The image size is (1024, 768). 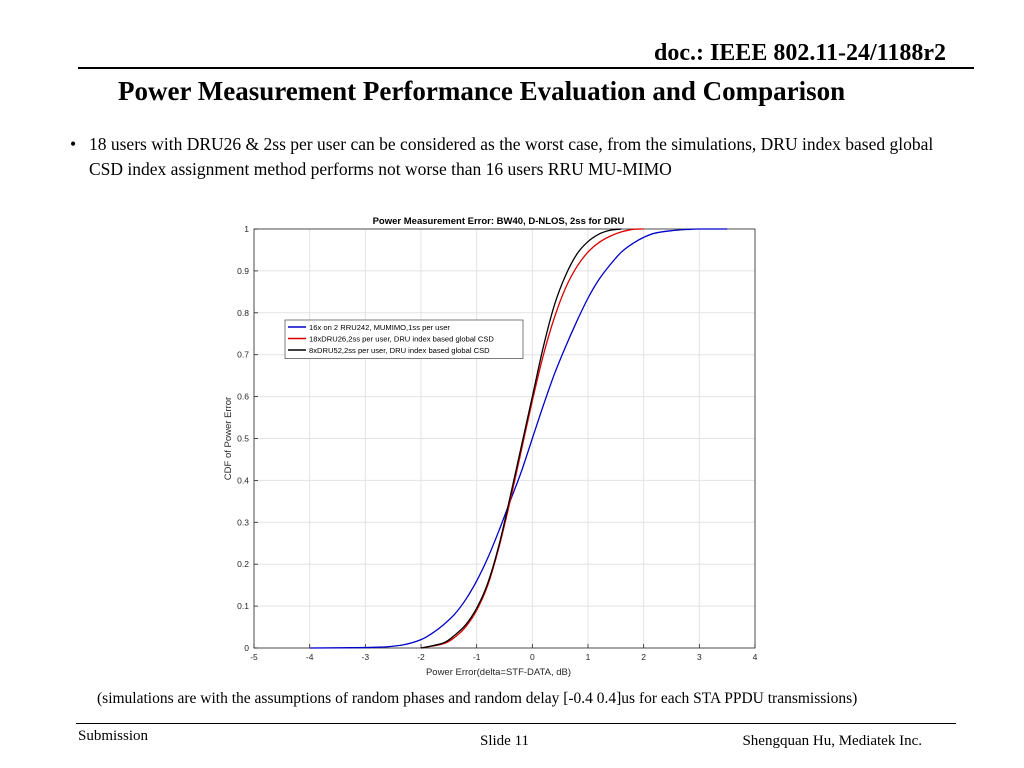 I want to click on y-tick-label: 0.7, so click(x=243, y=355).